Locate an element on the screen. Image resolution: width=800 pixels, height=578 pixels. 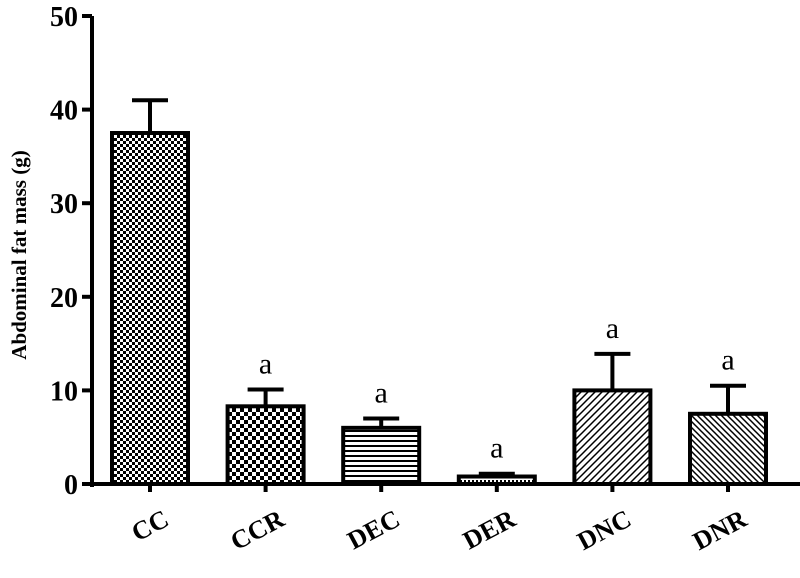
y-tick-label: 20 is located at coordinates (64, 298).